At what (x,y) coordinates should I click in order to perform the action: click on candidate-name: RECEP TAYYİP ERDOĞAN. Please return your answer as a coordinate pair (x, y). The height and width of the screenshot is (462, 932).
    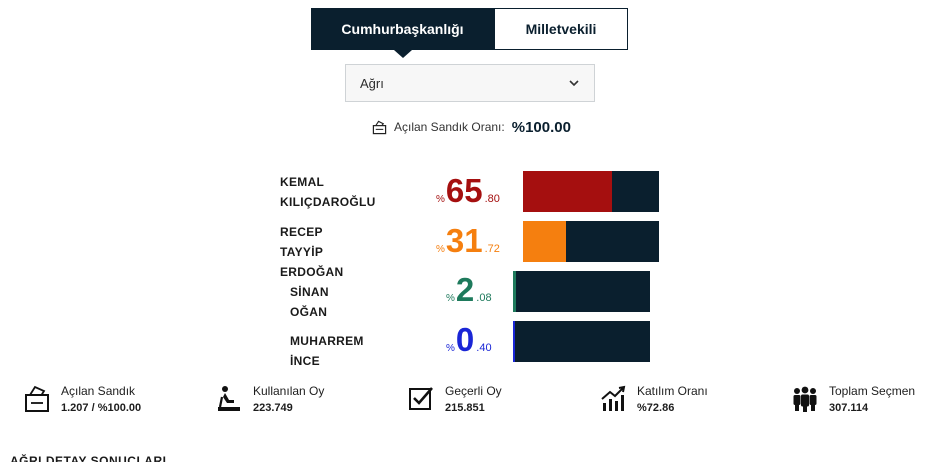
    Looking at the image, I should click on (312, 252).